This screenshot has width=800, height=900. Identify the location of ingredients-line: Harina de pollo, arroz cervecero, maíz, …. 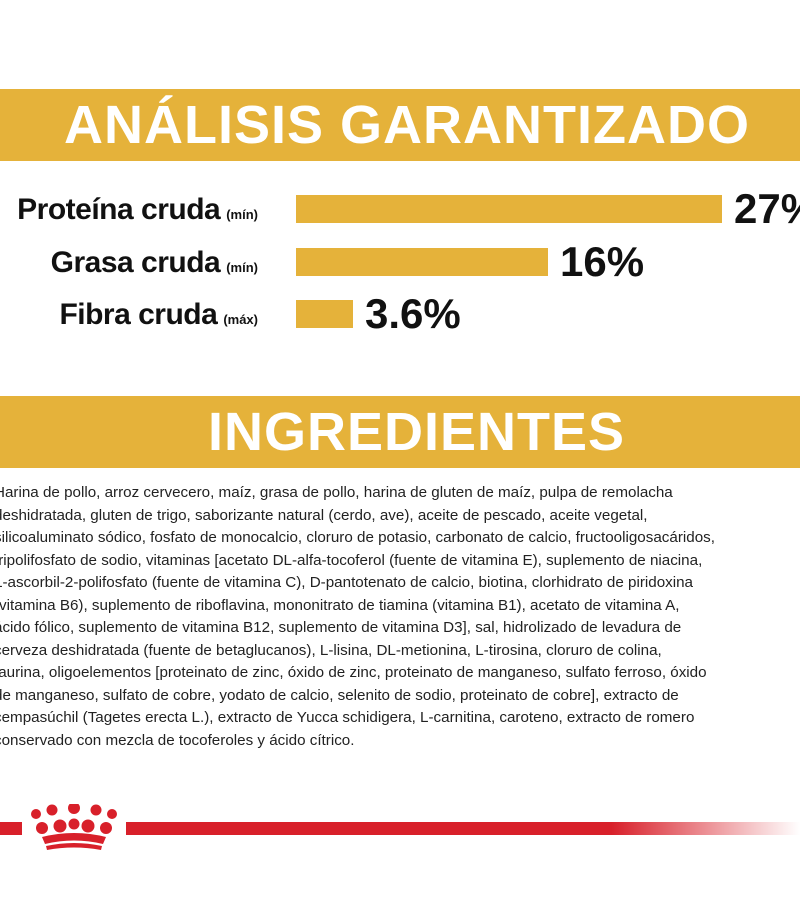
(336, 492).